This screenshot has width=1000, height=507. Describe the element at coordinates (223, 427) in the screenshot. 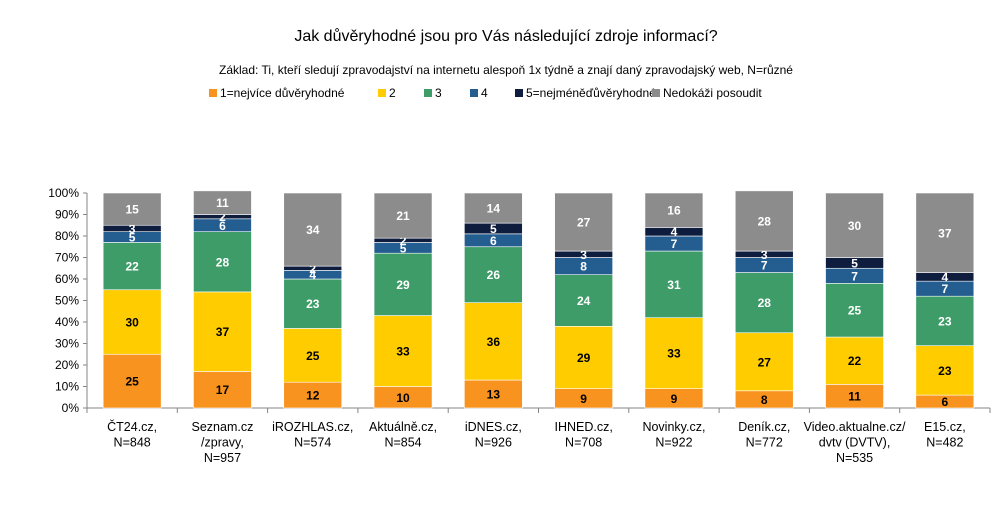

I see `category-label-line: Seznam.cz` at that location.